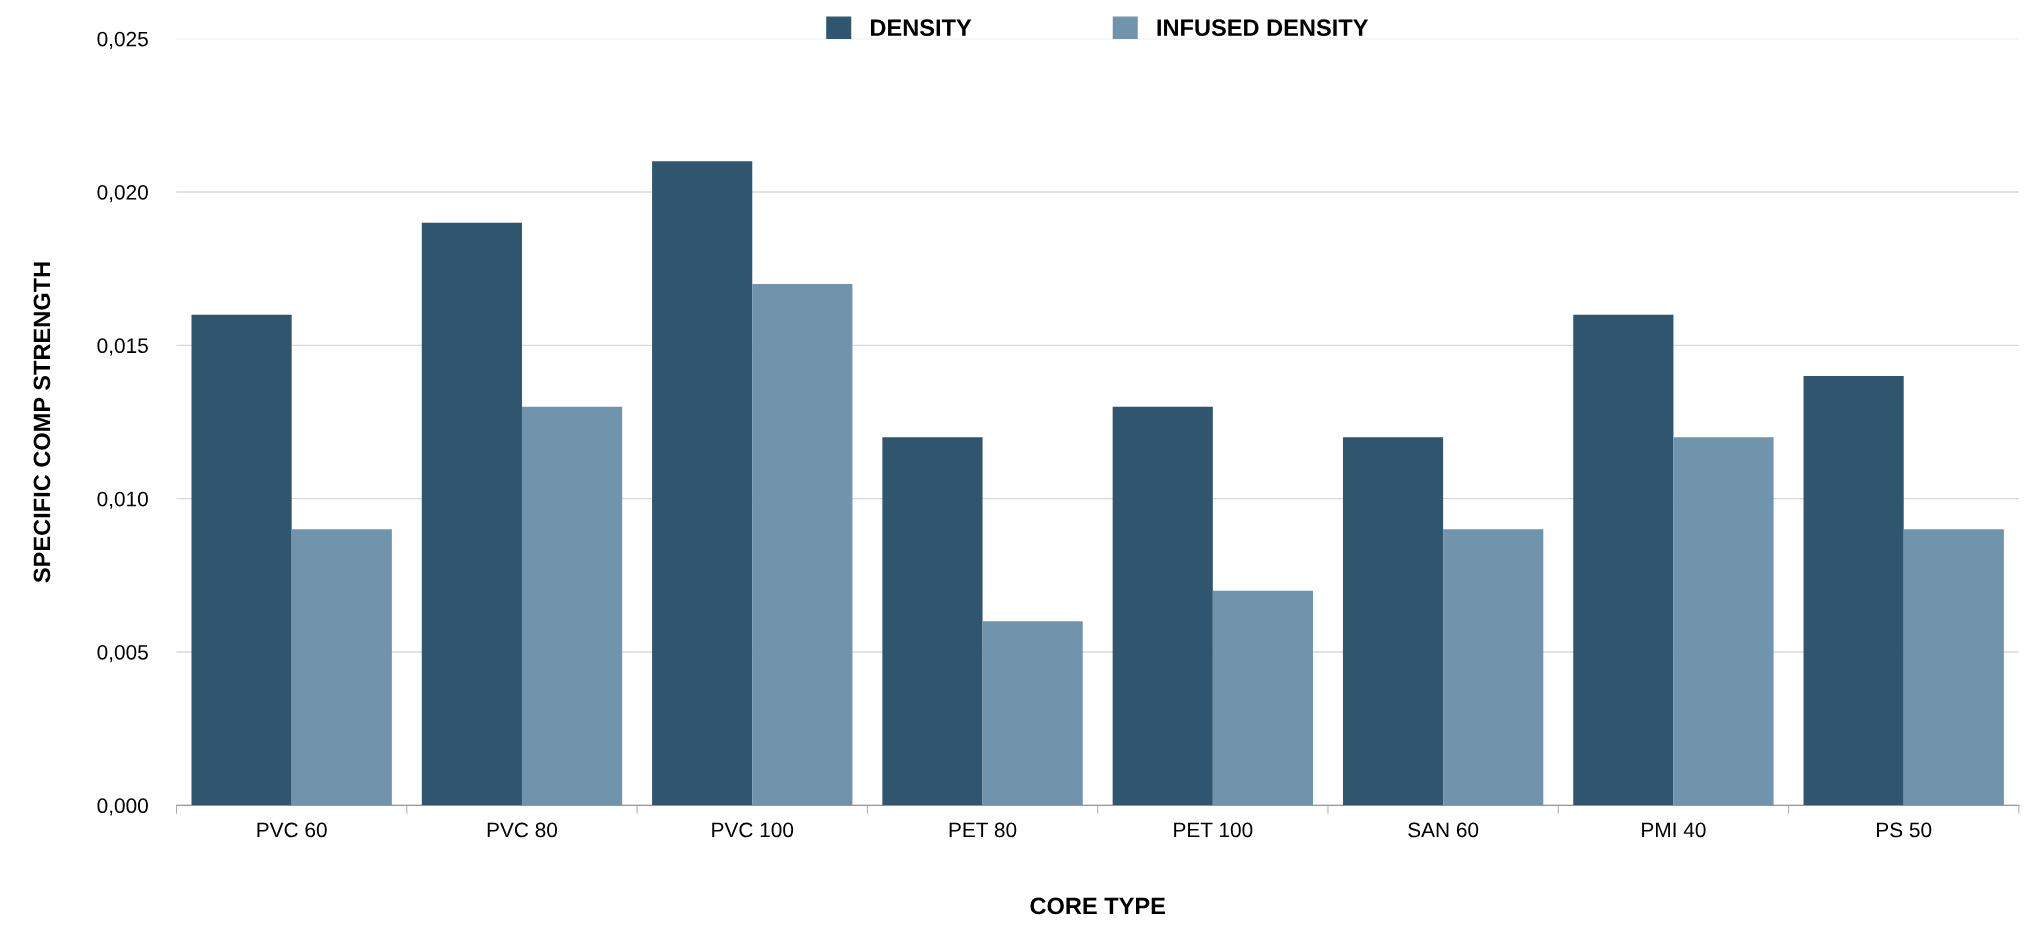  I want to click on x-tick-label: PET 100, so click(1213, 830).